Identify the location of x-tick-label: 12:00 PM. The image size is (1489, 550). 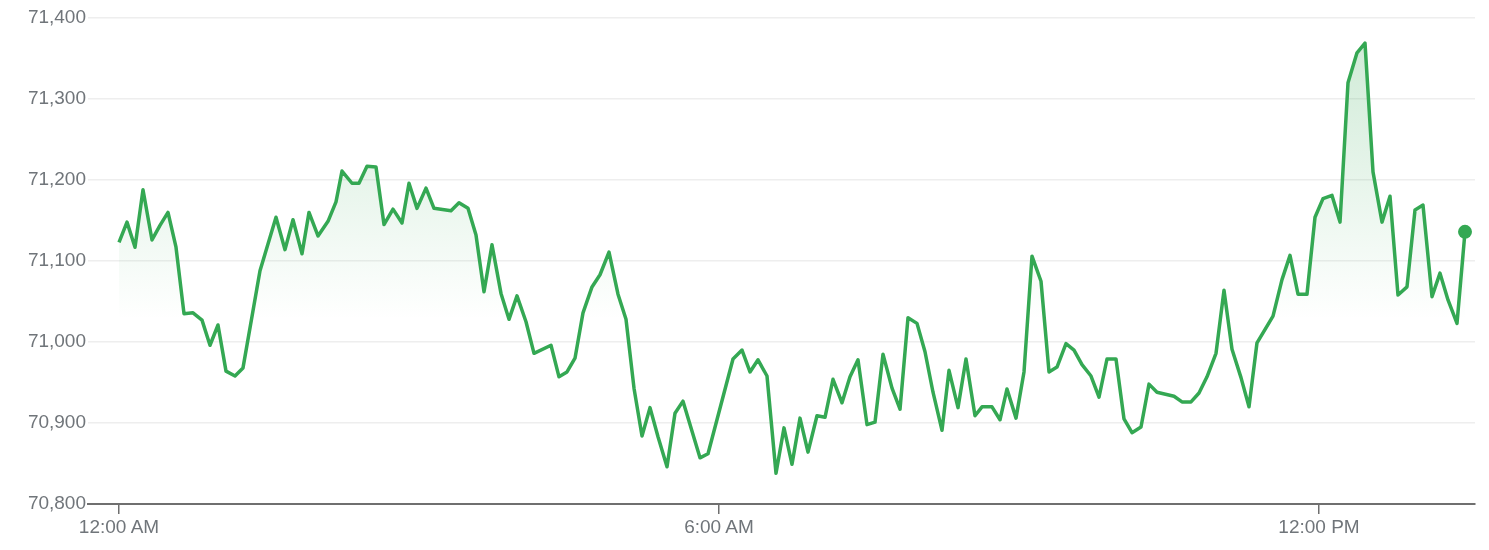
(1319, 526).